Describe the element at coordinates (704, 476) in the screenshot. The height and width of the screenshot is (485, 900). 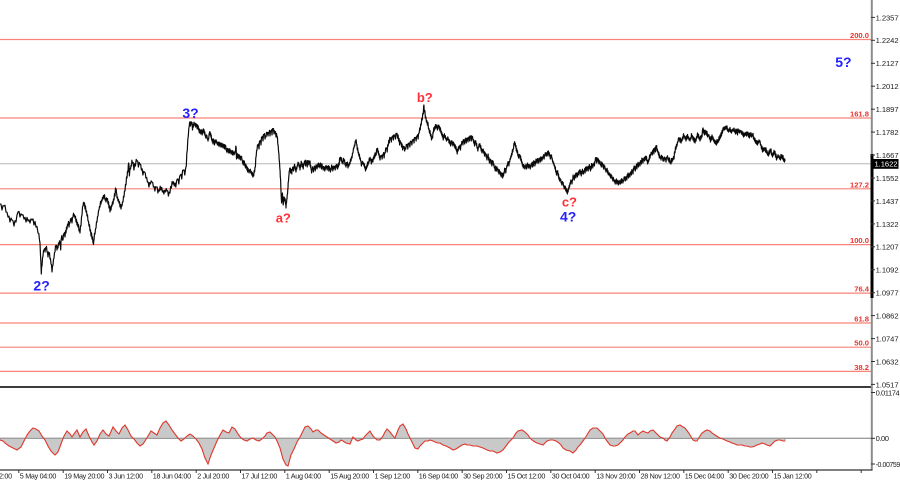
I see `svg-text: 15 Dec 04:00` at that location.